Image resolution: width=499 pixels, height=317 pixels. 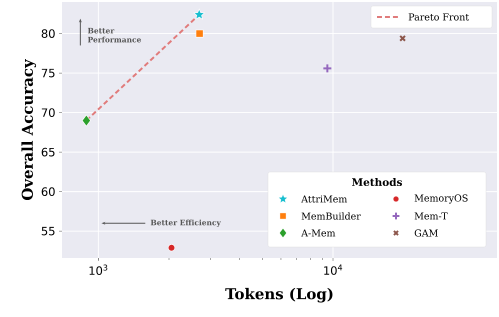 I want to click on y-tick-label: 65, so click(x=48, y=152).